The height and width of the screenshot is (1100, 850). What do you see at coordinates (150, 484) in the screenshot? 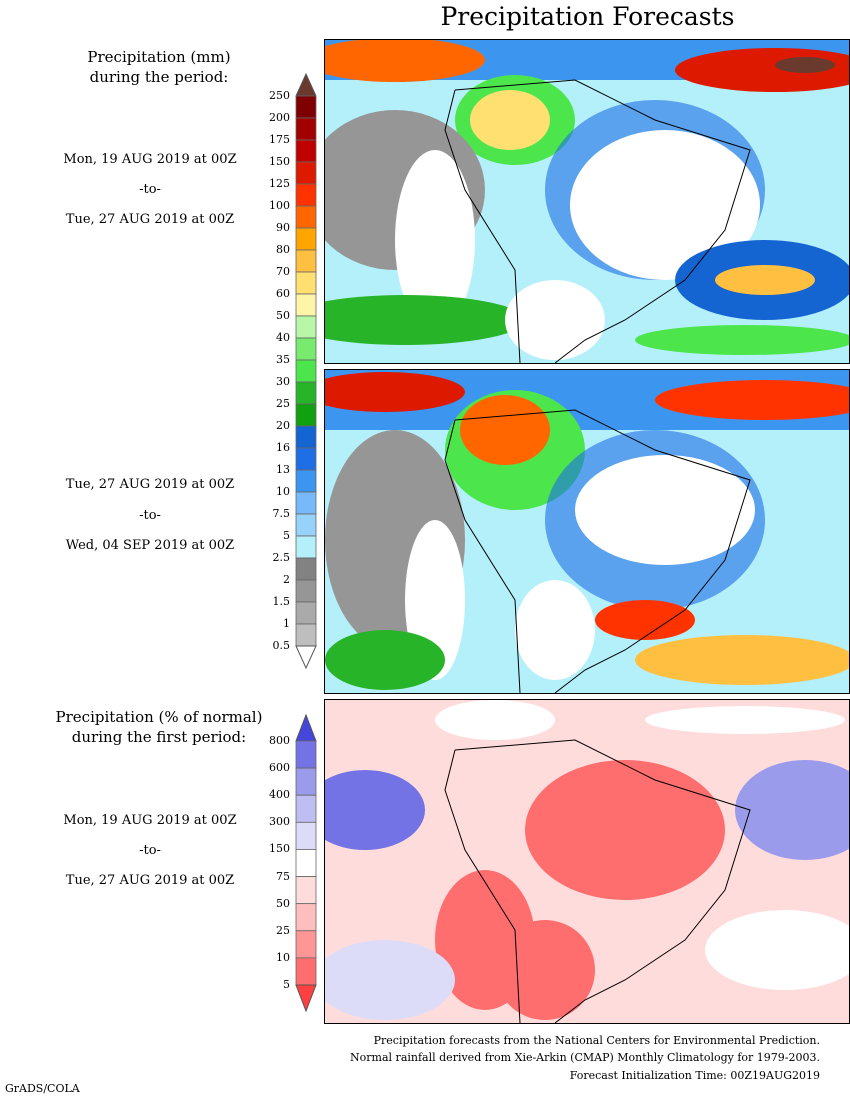
I see `panel2-start-date: Tue, 27 AUG 2019 at 00Z` at bounding box center [150, 484].